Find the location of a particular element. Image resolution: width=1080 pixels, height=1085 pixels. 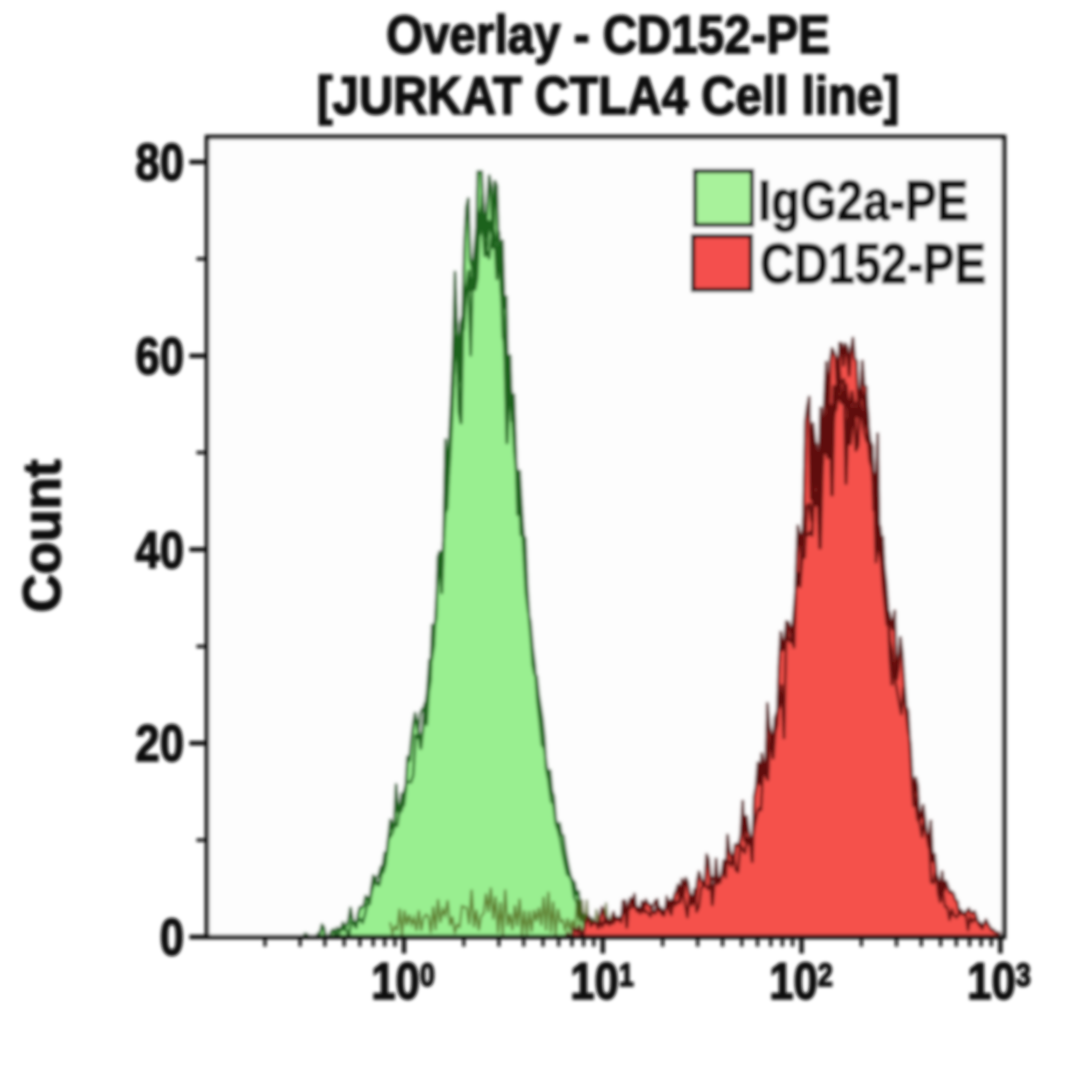

svg-text: 101 is located at coordinates (602, 982).